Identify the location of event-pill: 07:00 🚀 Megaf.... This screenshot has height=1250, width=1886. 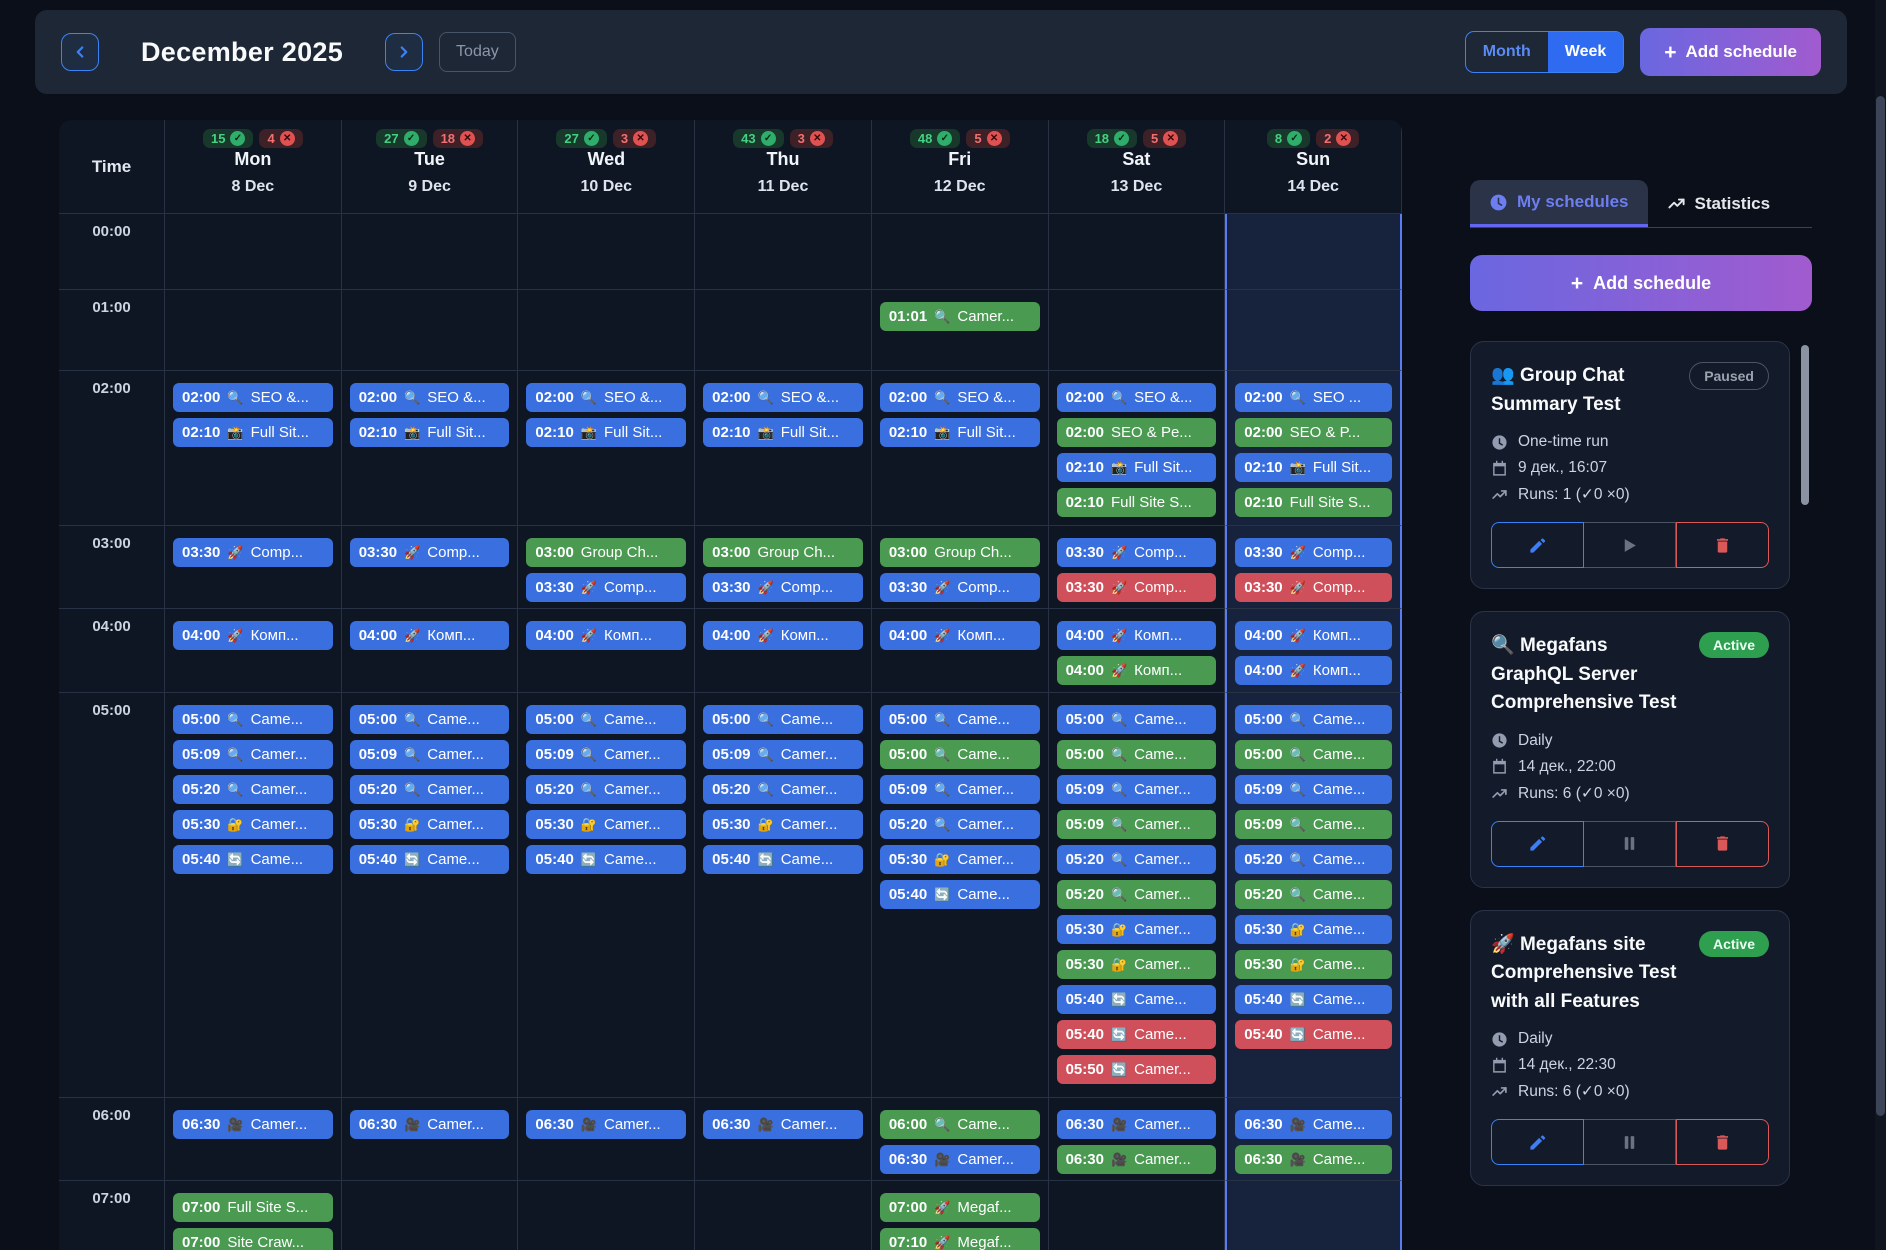
(959, 1207).